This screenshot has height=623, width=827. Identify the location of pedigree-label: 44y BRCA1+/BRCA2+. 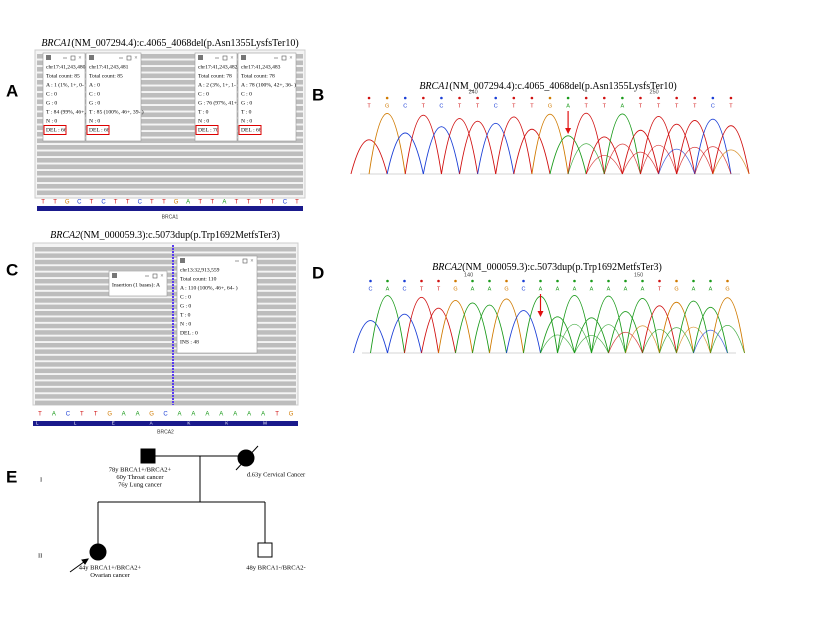
(110, 567).